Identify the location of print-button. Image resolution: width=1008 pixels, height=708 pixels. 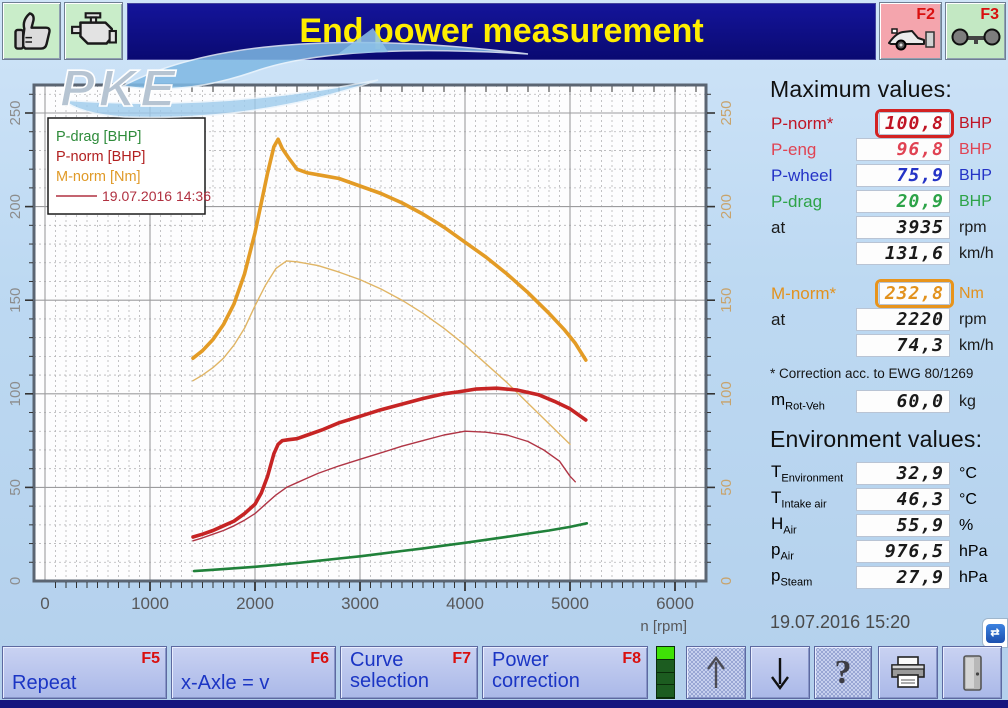
(908, 672).